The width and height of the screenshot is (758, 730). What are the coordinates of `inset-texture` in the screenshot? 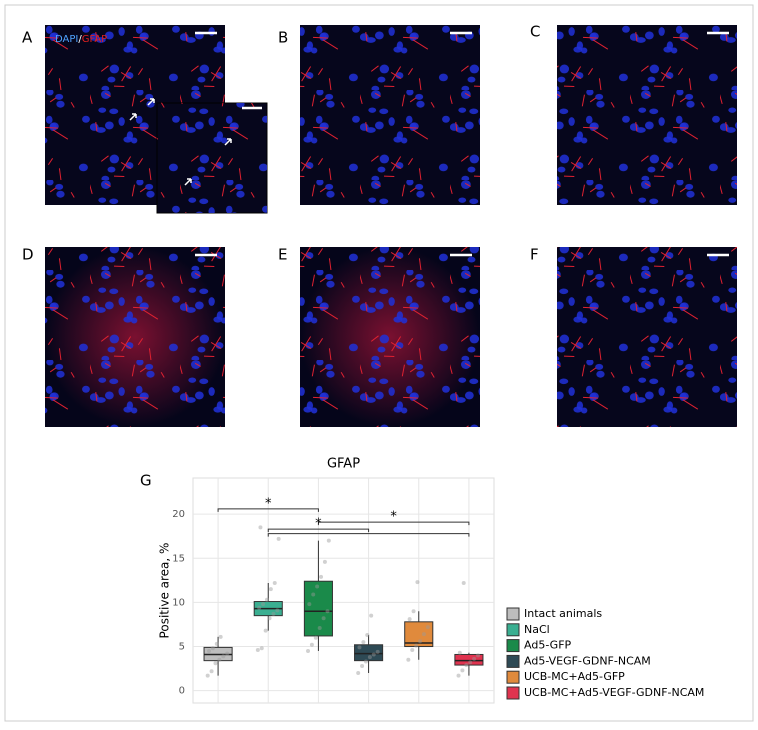 It's located at (212, 158).